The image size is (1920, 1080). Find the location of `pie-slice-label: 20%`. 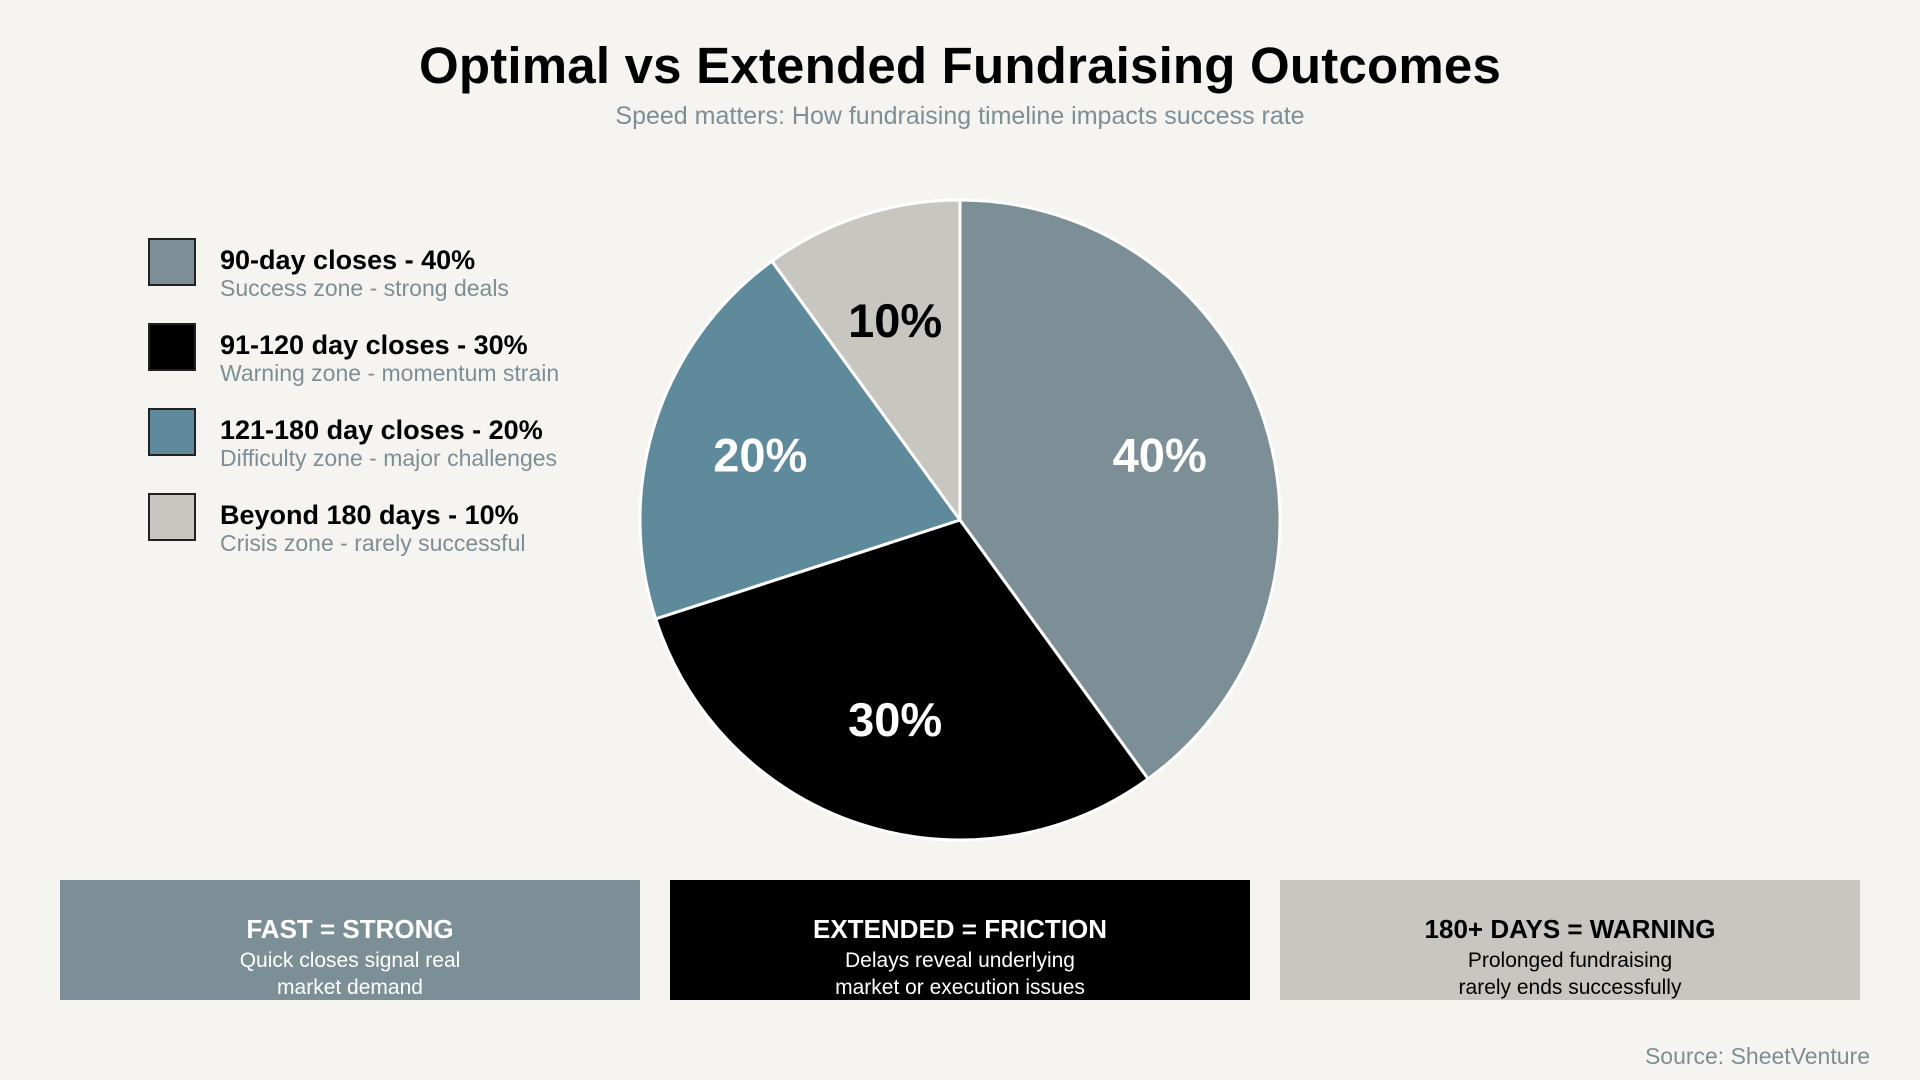

pie-slice-label: 20% is located at coordinates (760, 455).